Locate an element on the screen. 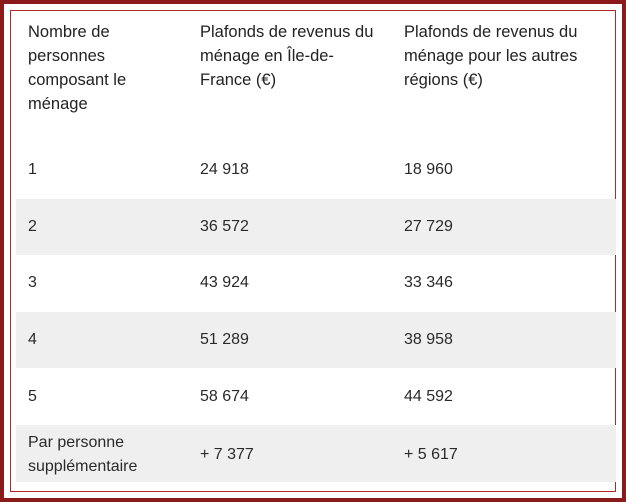  cell-other-regions: 27 729 is located at coordinates (503, 227).